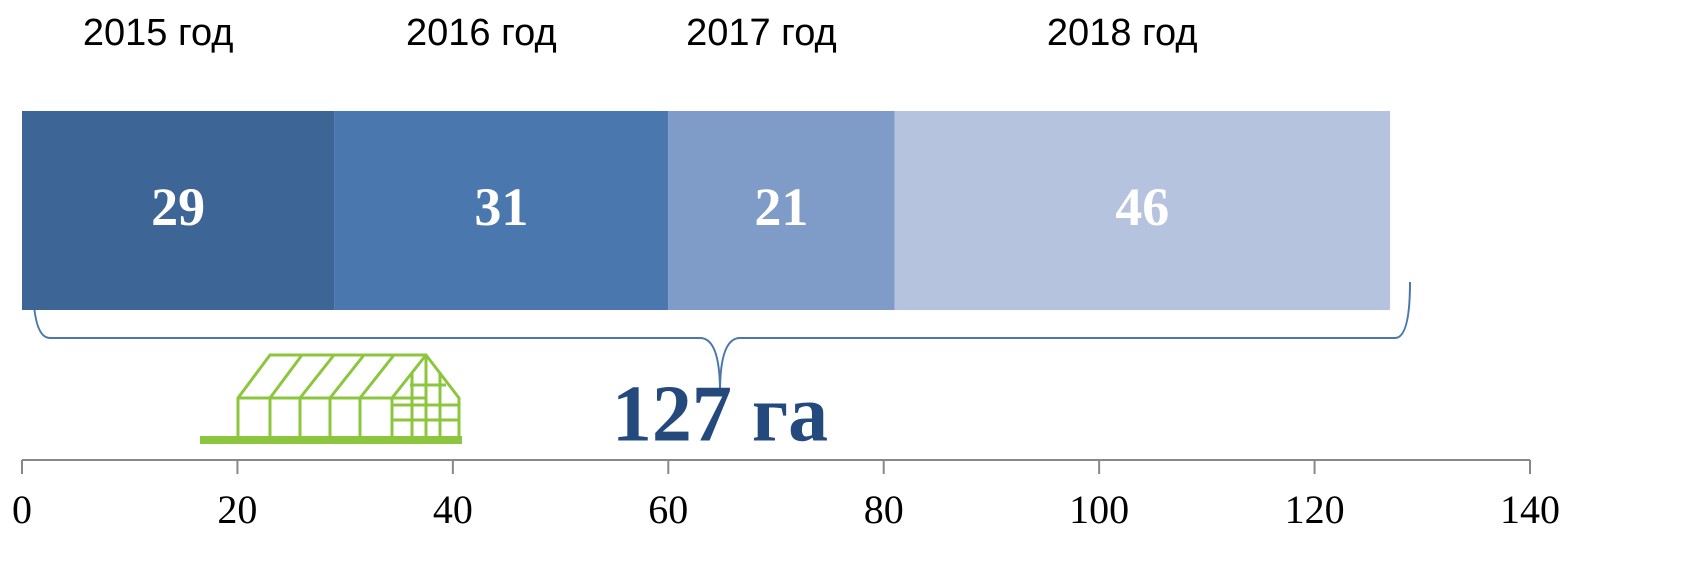 The image size is (1681, 569). What do you see at coordinates (1315, 509) in the screenshot?
I see `x-tick-label: 120` at bounding box center [1315, 509].